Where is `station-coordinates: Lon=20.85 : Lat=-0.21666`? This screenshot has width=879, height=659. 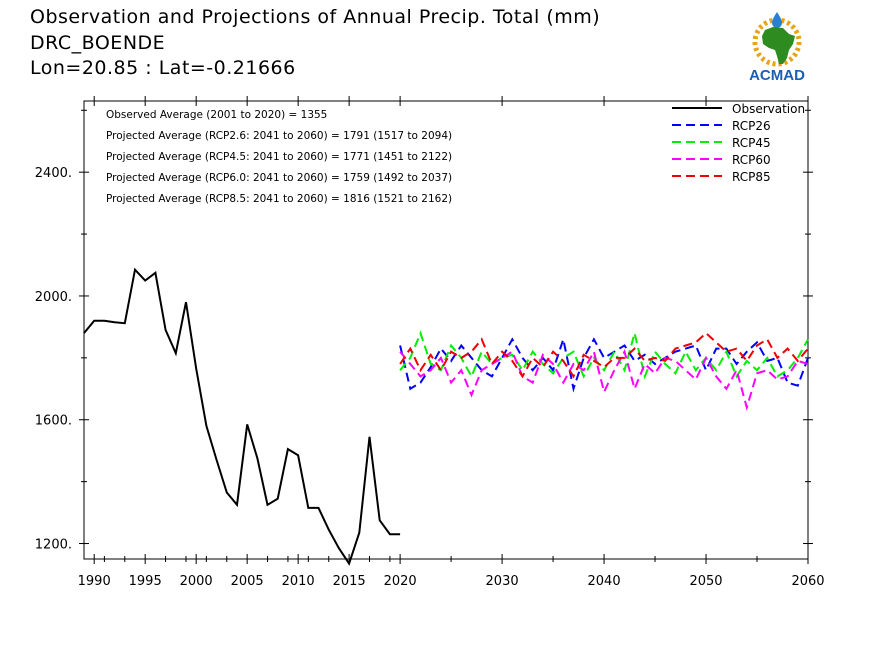 station-coordinates: Lon=20.85 : Lat=-0.21666 is located at coordinates (163, 68).